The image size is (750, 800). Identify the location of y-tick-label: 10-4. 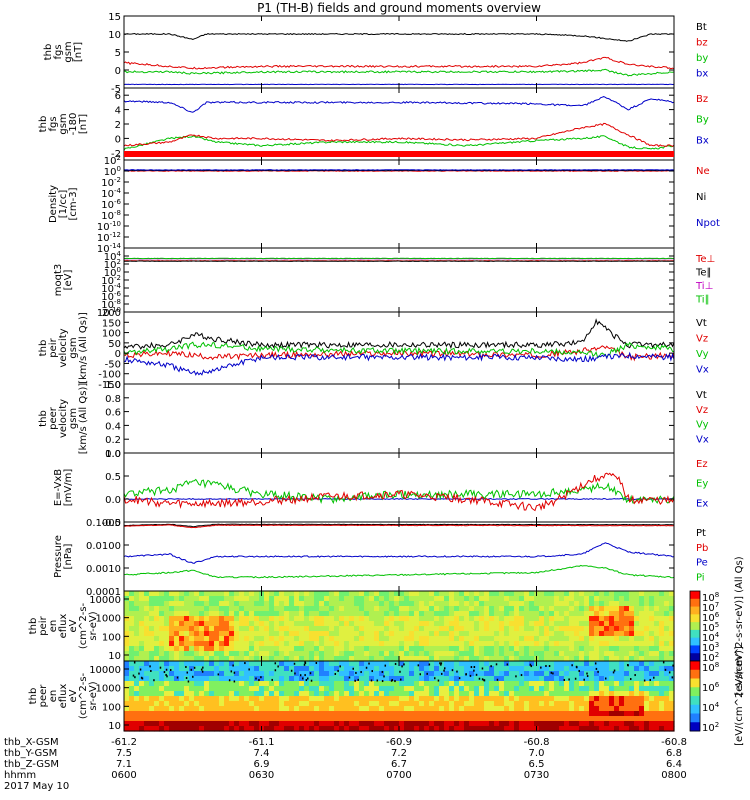
(111, 288).